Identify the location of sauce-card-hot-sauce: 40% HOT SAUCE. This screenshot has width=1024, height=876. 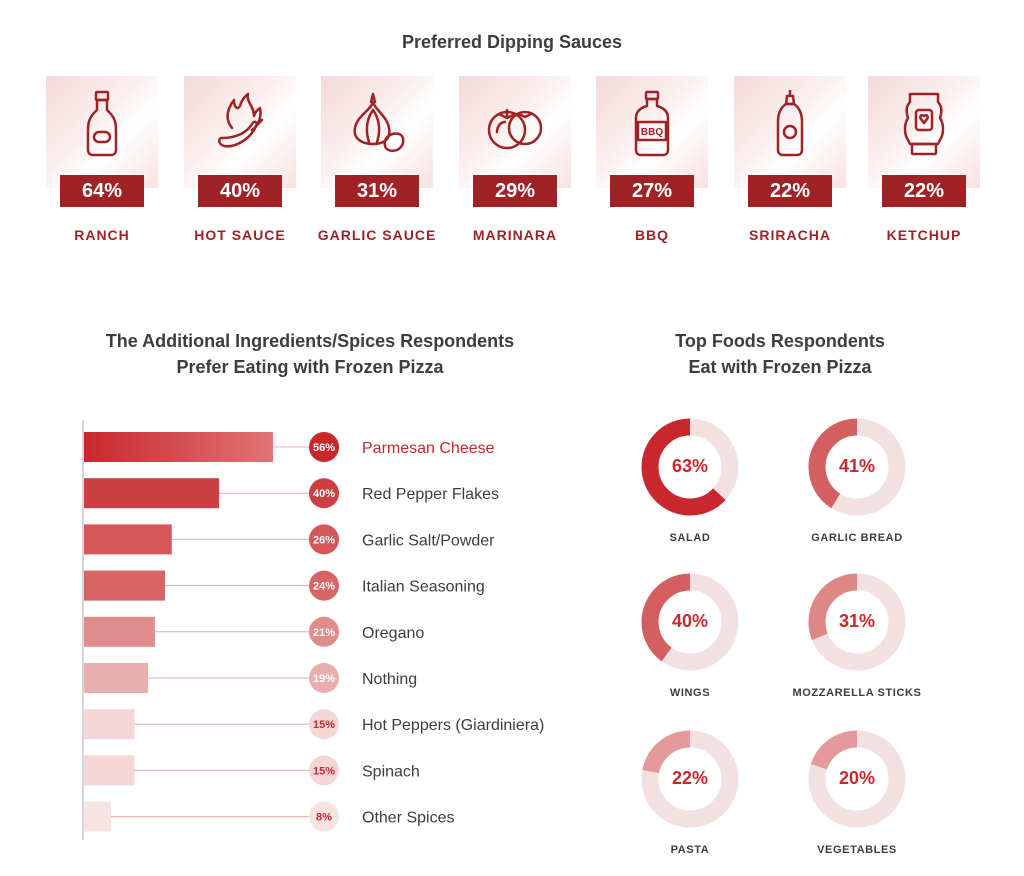
(240, 161).